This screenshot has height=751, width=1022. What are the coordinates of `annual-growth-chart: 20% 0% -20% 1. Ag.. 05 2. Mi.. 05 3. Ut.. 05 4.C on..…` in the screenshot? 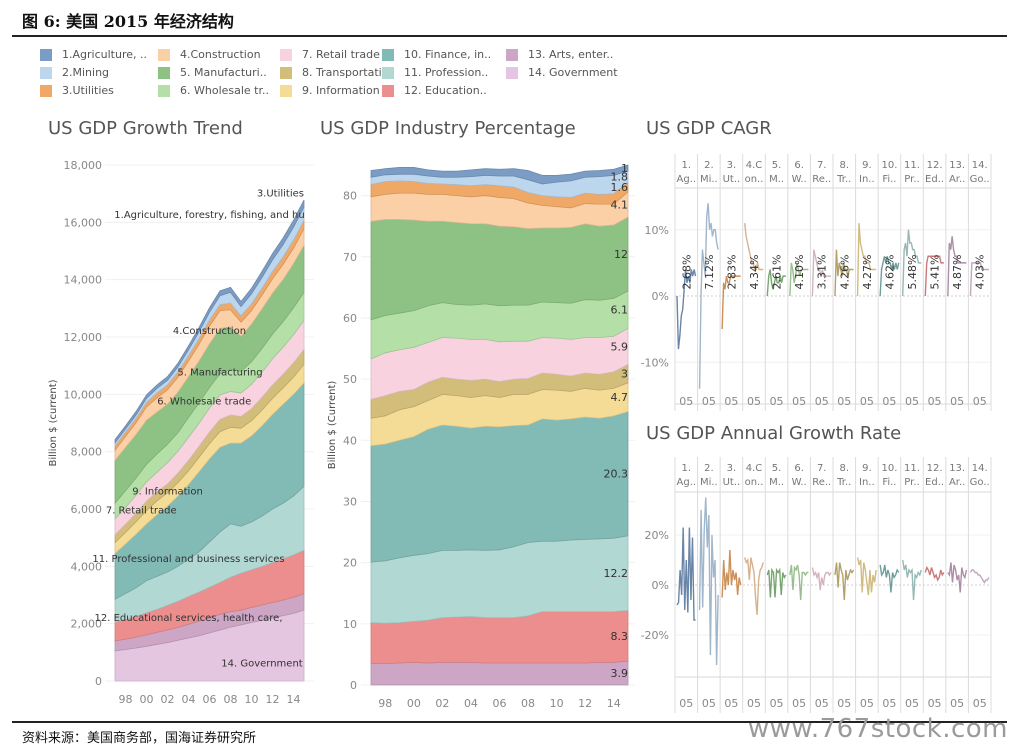 It's located at (816, 585).